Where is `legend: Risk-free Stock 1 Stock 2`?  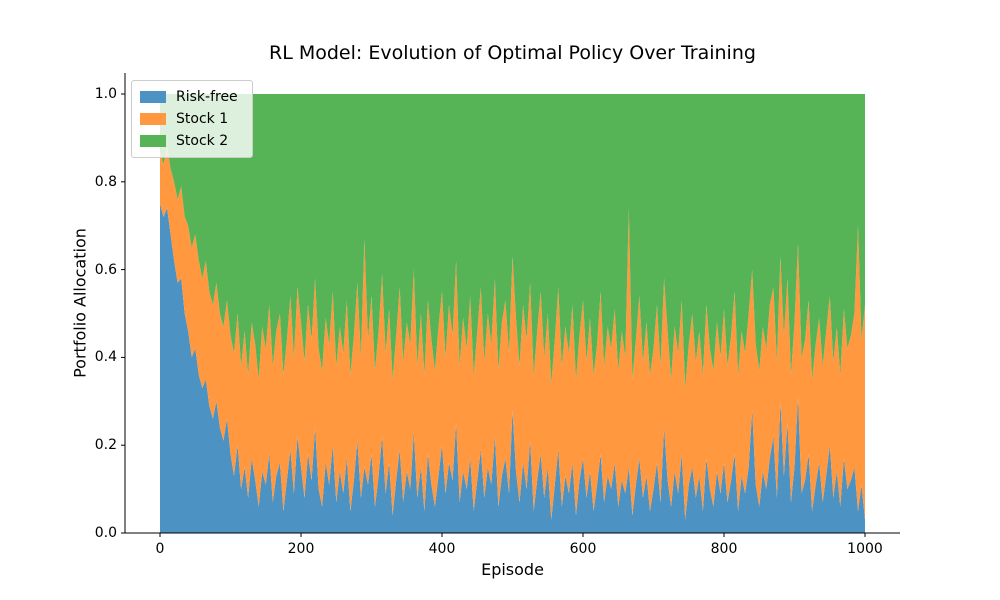
legend: Risk-free Stock 1 Stock 2 is located at coordinates (192, 119).